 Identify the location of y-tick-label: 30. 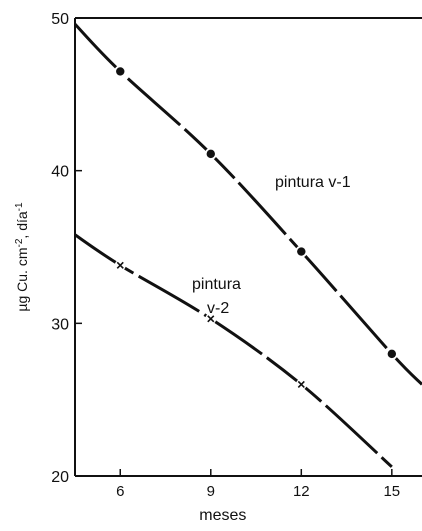
(60, 324).